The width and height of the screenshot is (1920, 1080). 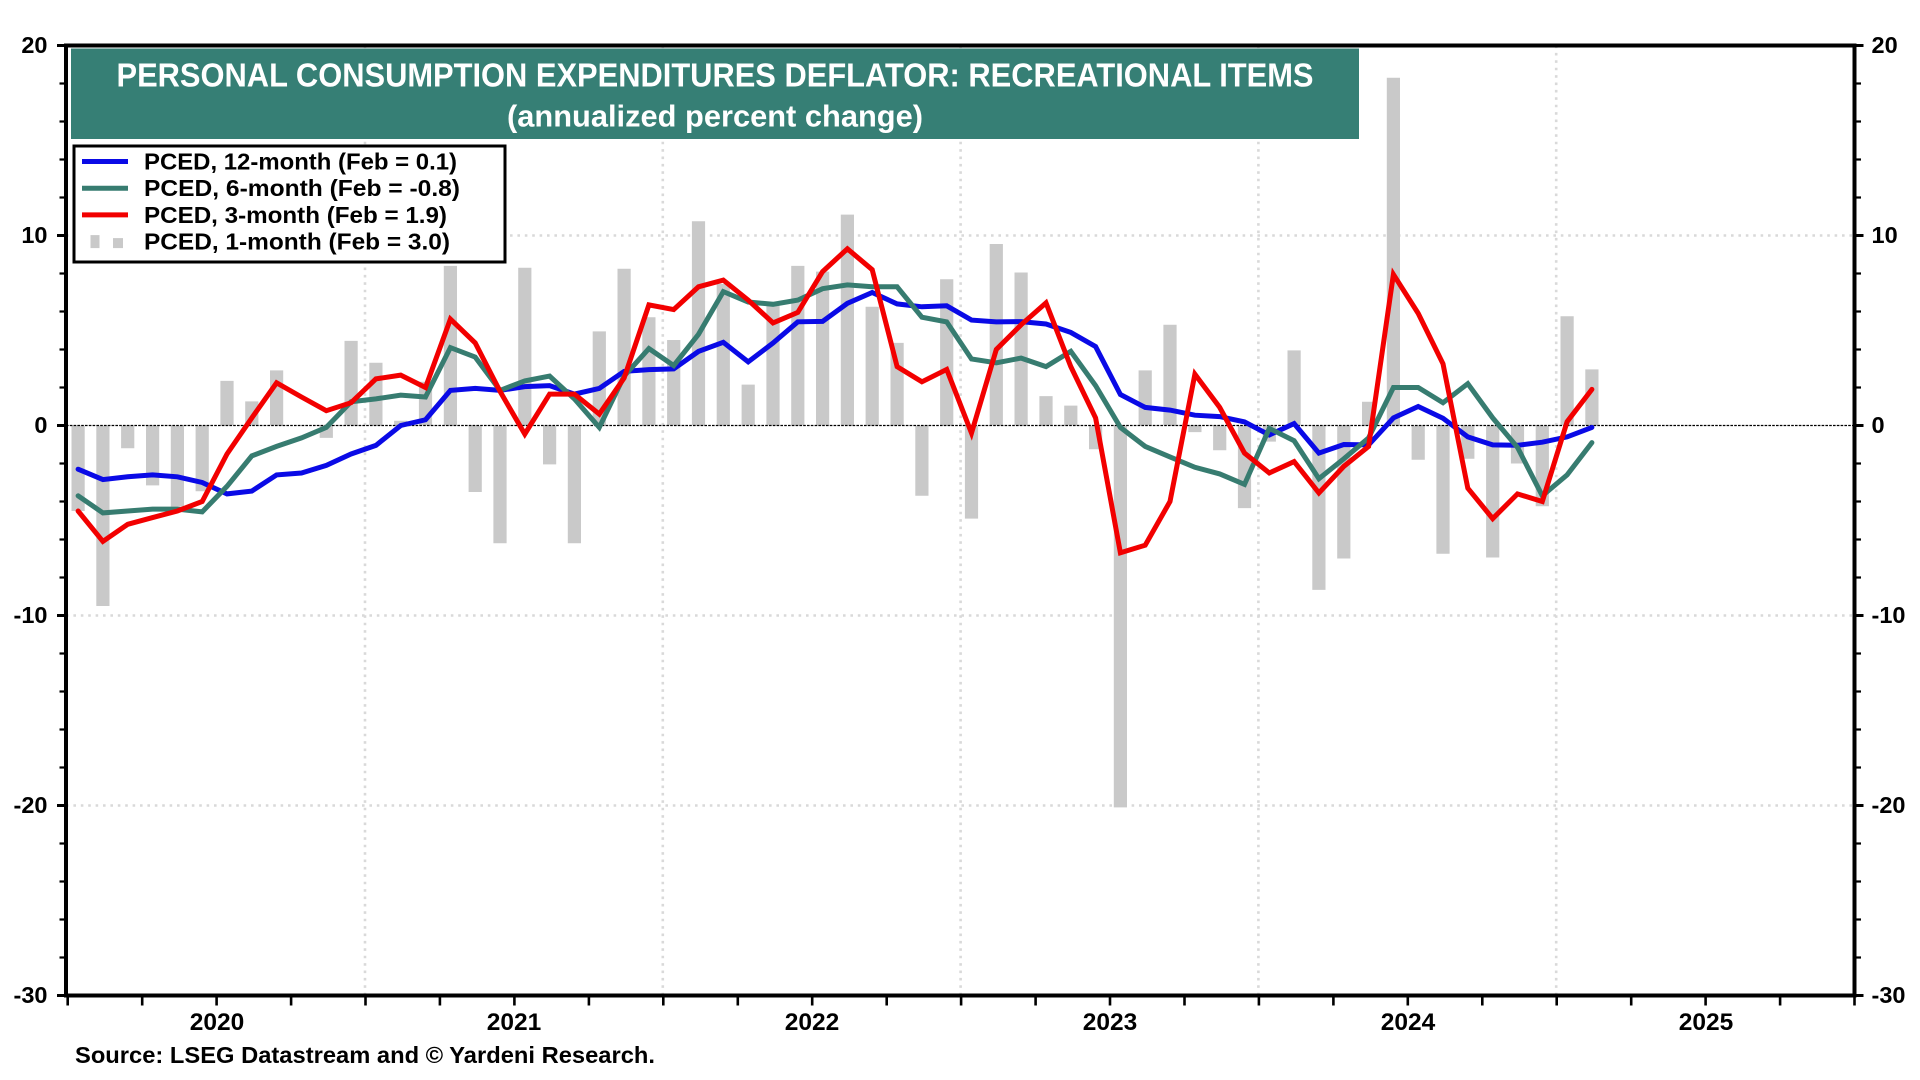 What do you see at coordinates (302, 188) in the screenshot?
I see `svg-text: PCED, 6-month (Feb = -0.8)` at bounding box center [302, 188].